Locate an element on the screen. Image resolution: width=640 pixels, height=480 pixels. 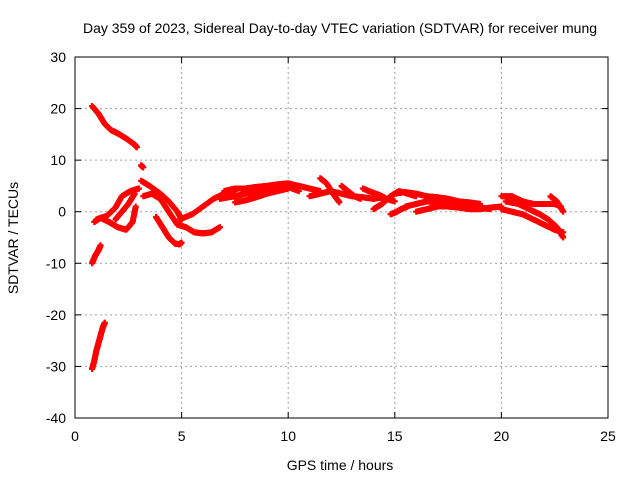
series-track-g is located at coordinates (142, 166).